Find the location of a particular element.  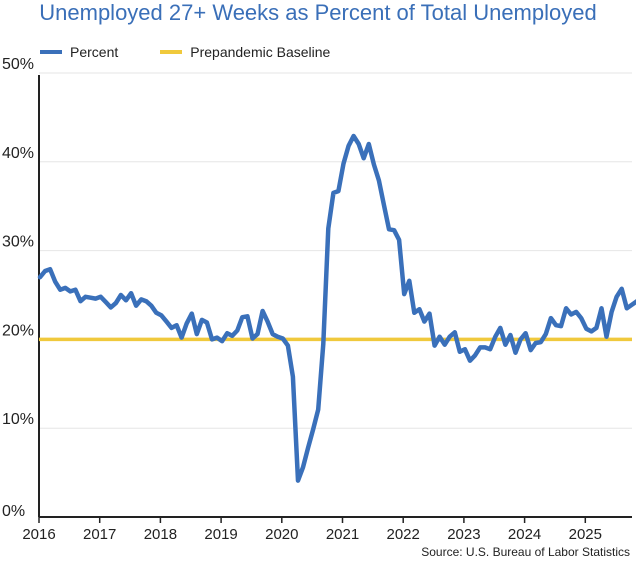

legend-item-baseline: Prepandemic Baseline is located at coordinates (245, 52).